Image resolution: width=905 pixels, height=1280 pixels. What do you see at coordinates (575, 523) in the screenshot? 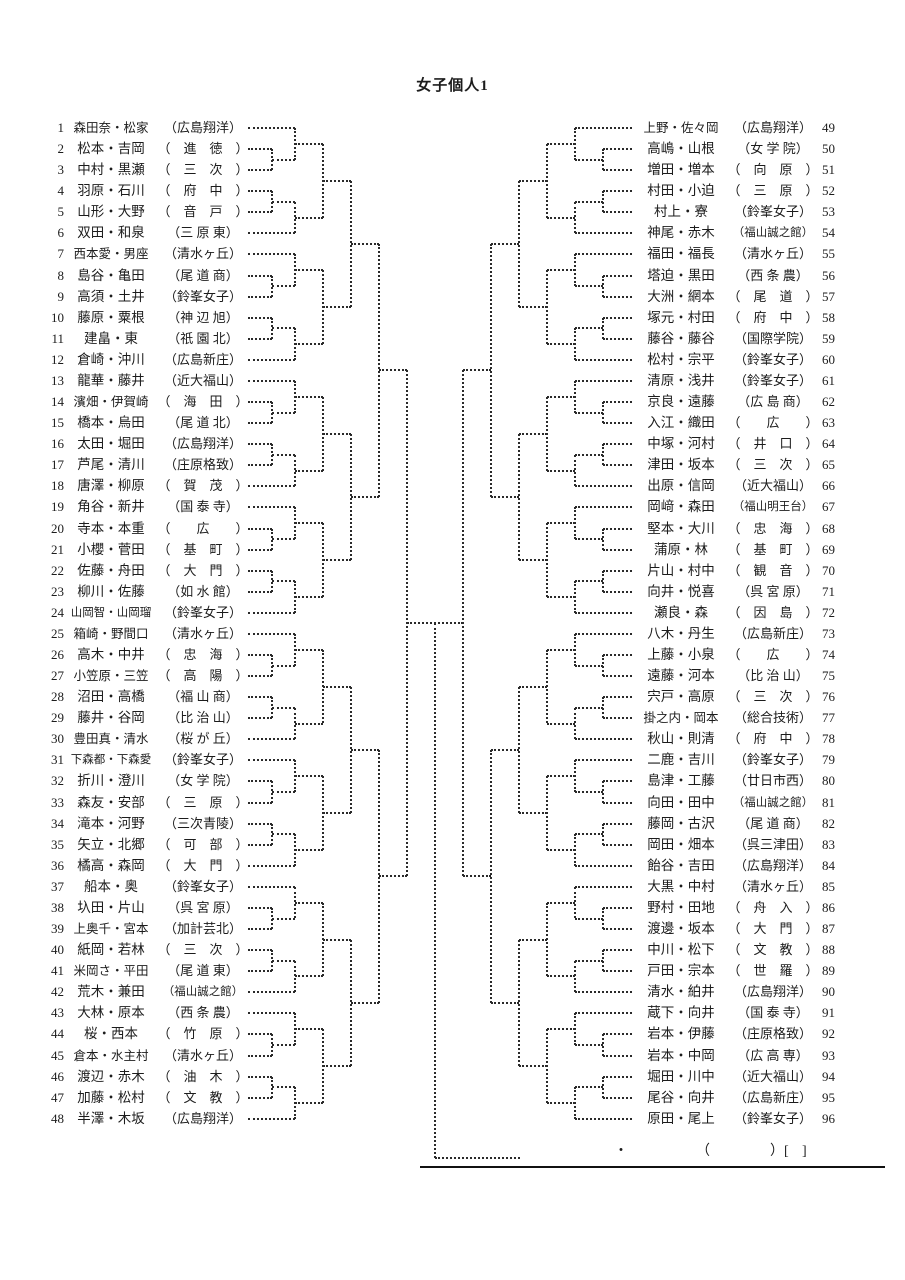
I see `round2-connector` at bounding box center [575, 523].